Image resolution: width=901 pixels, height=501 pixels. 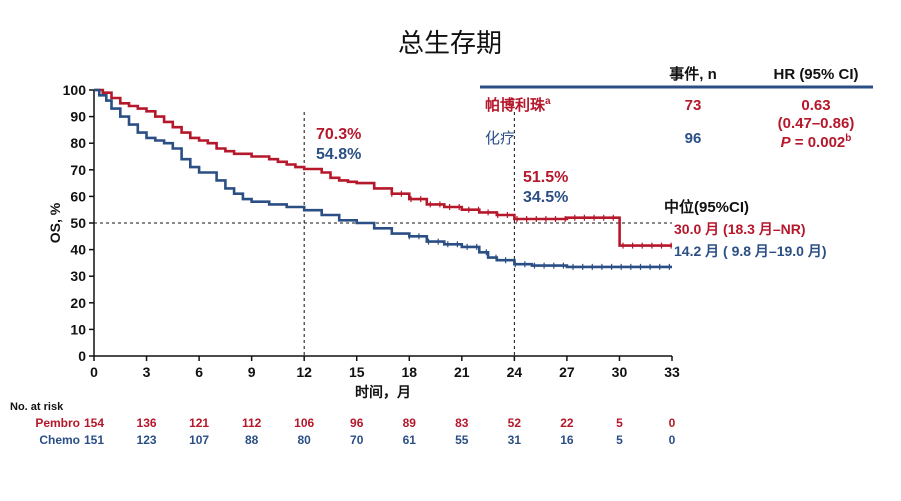 I want to click on x-tick-label: 30, so click(x=620, y=372).